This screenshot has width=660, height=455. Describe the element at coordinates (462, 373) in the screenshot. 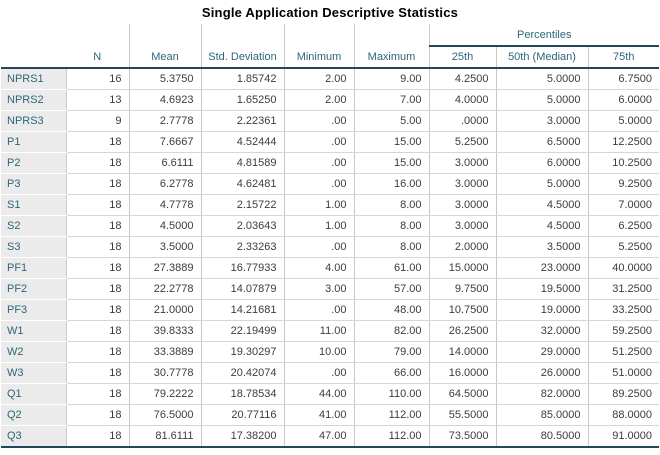

I see `cell-value: 16.0000` at that location.